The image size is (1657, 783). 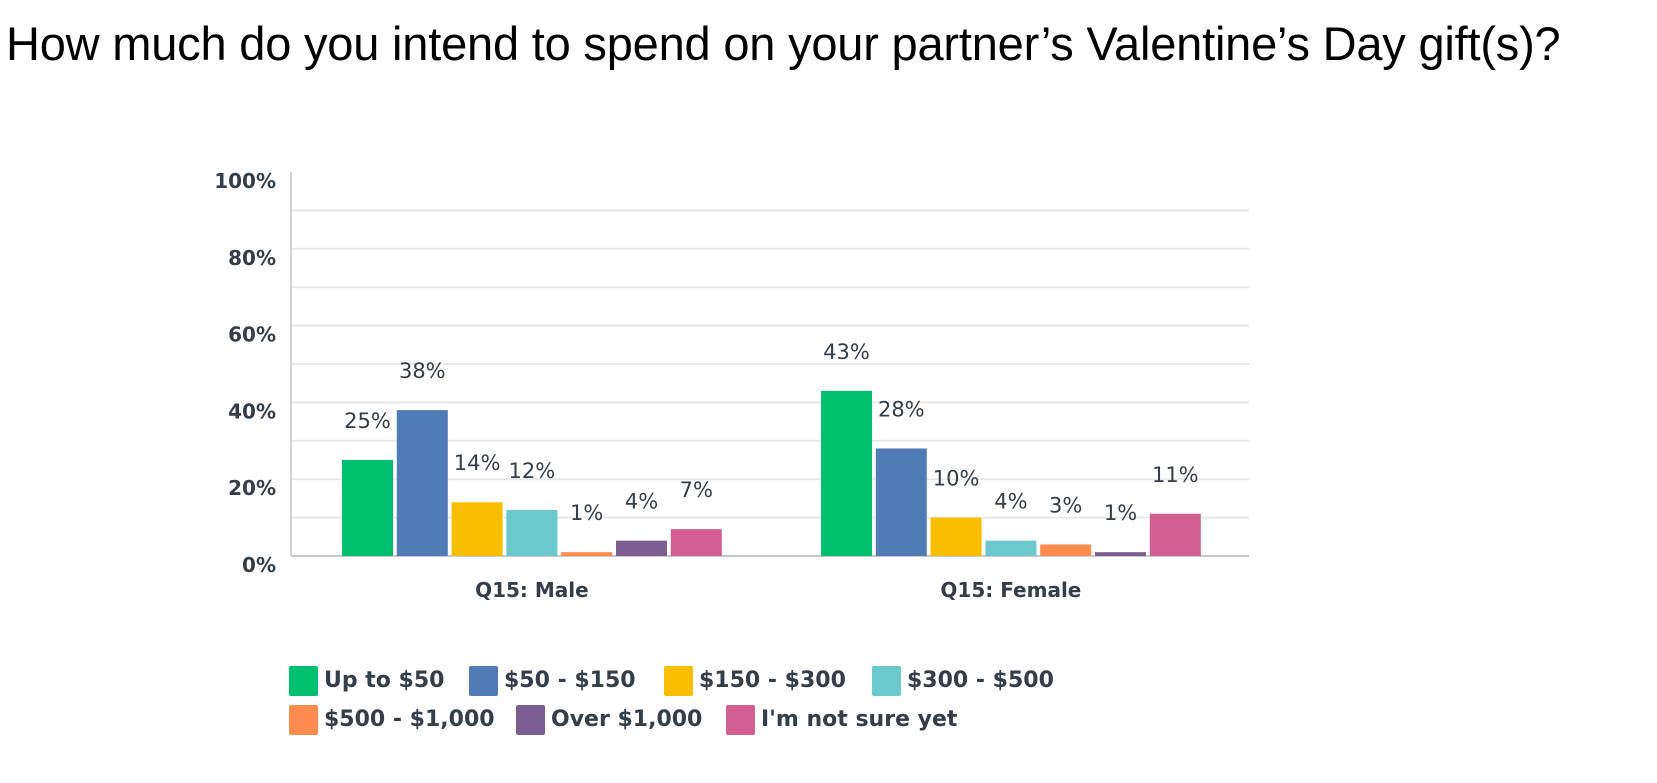 What do you see at coordinates (245, 181) in the screenshot?
I see `y-tick-label: 100%` at bounding box center [245, 181].